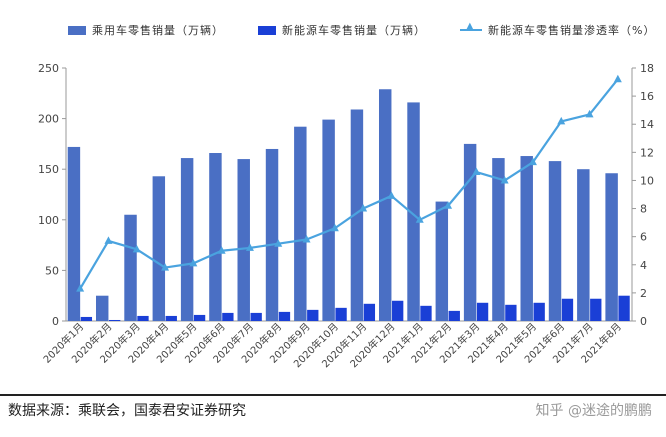 Image resolution: width=666 pixels, height=437 pixels. Describe the element at coordinates (267, 30) in the screenshot. I see `legend-swatch-nev` at that location.